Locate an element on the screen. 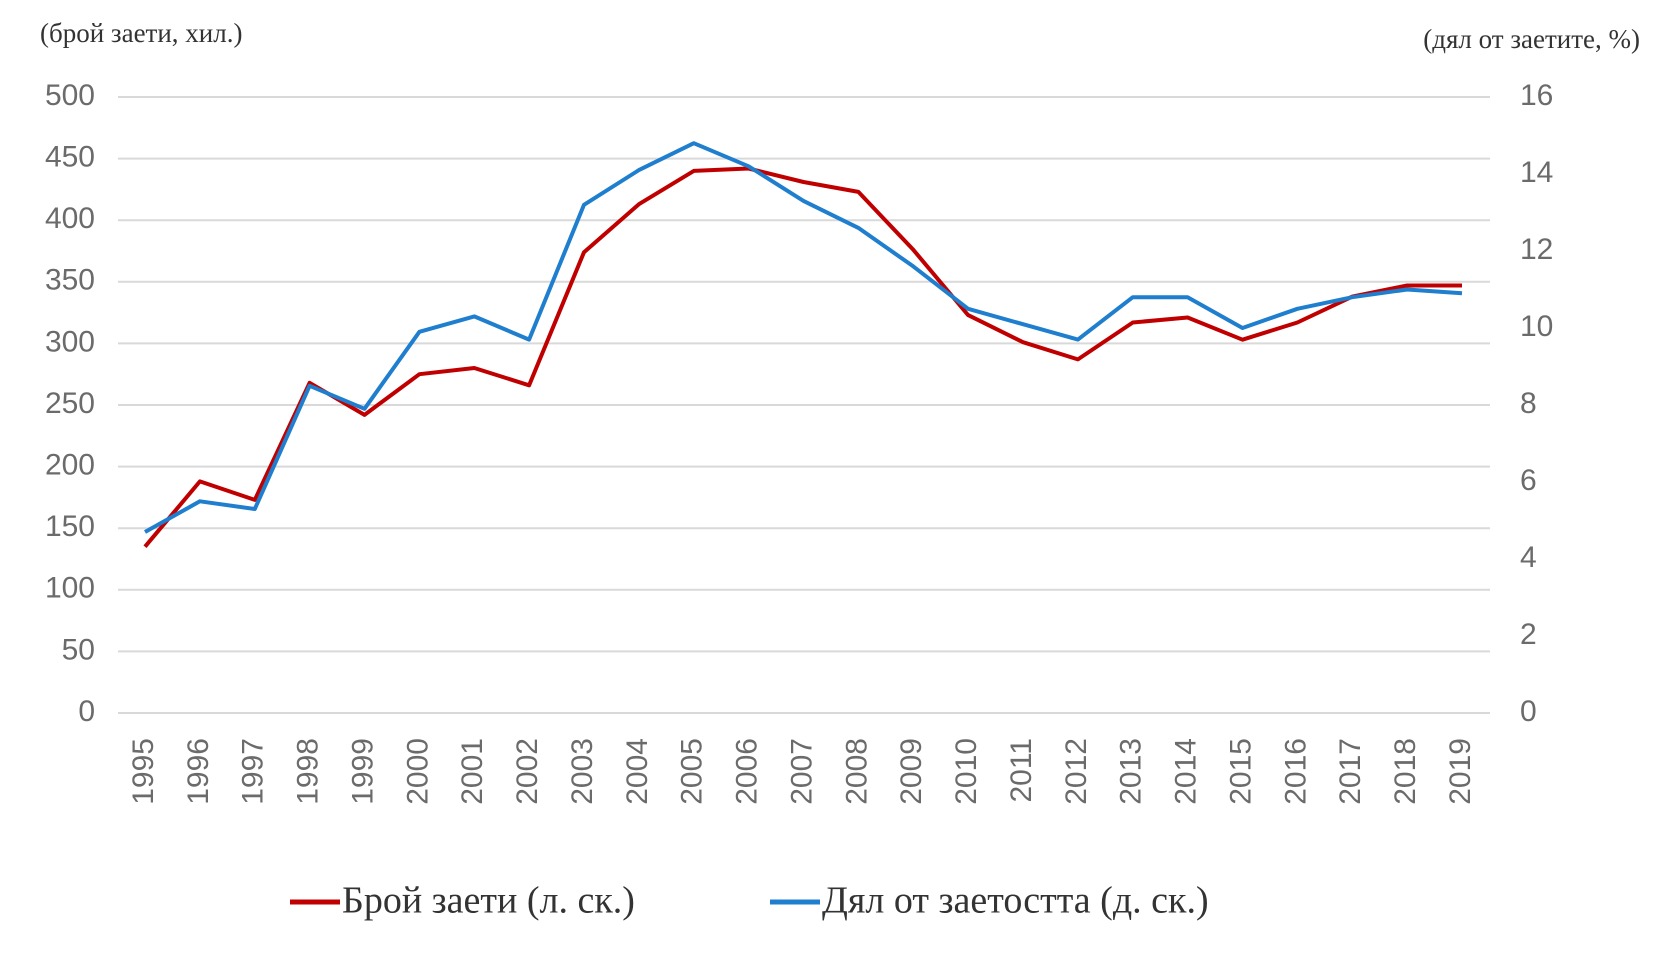 The width and height of the screenshot is (1657, 980). x-tick-label: 2008 is located at coordinates (856, 771).